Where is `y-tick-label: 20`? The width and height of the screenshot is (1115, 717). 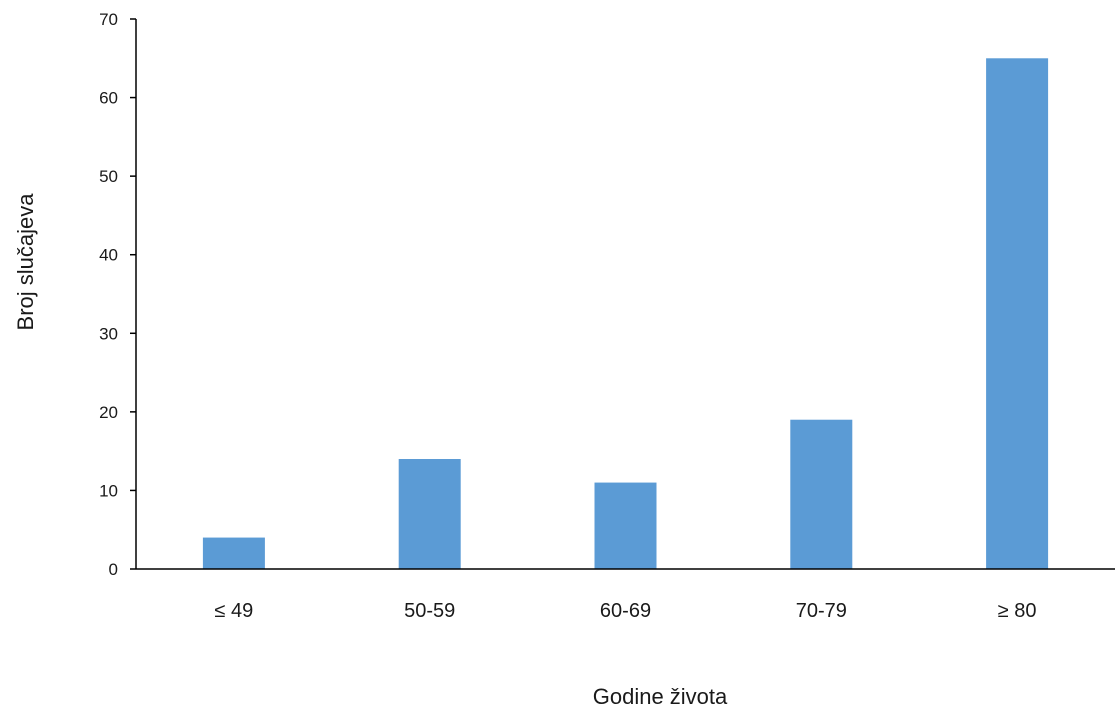
y-tick-label: 20 is located at coordinates (108, 412).